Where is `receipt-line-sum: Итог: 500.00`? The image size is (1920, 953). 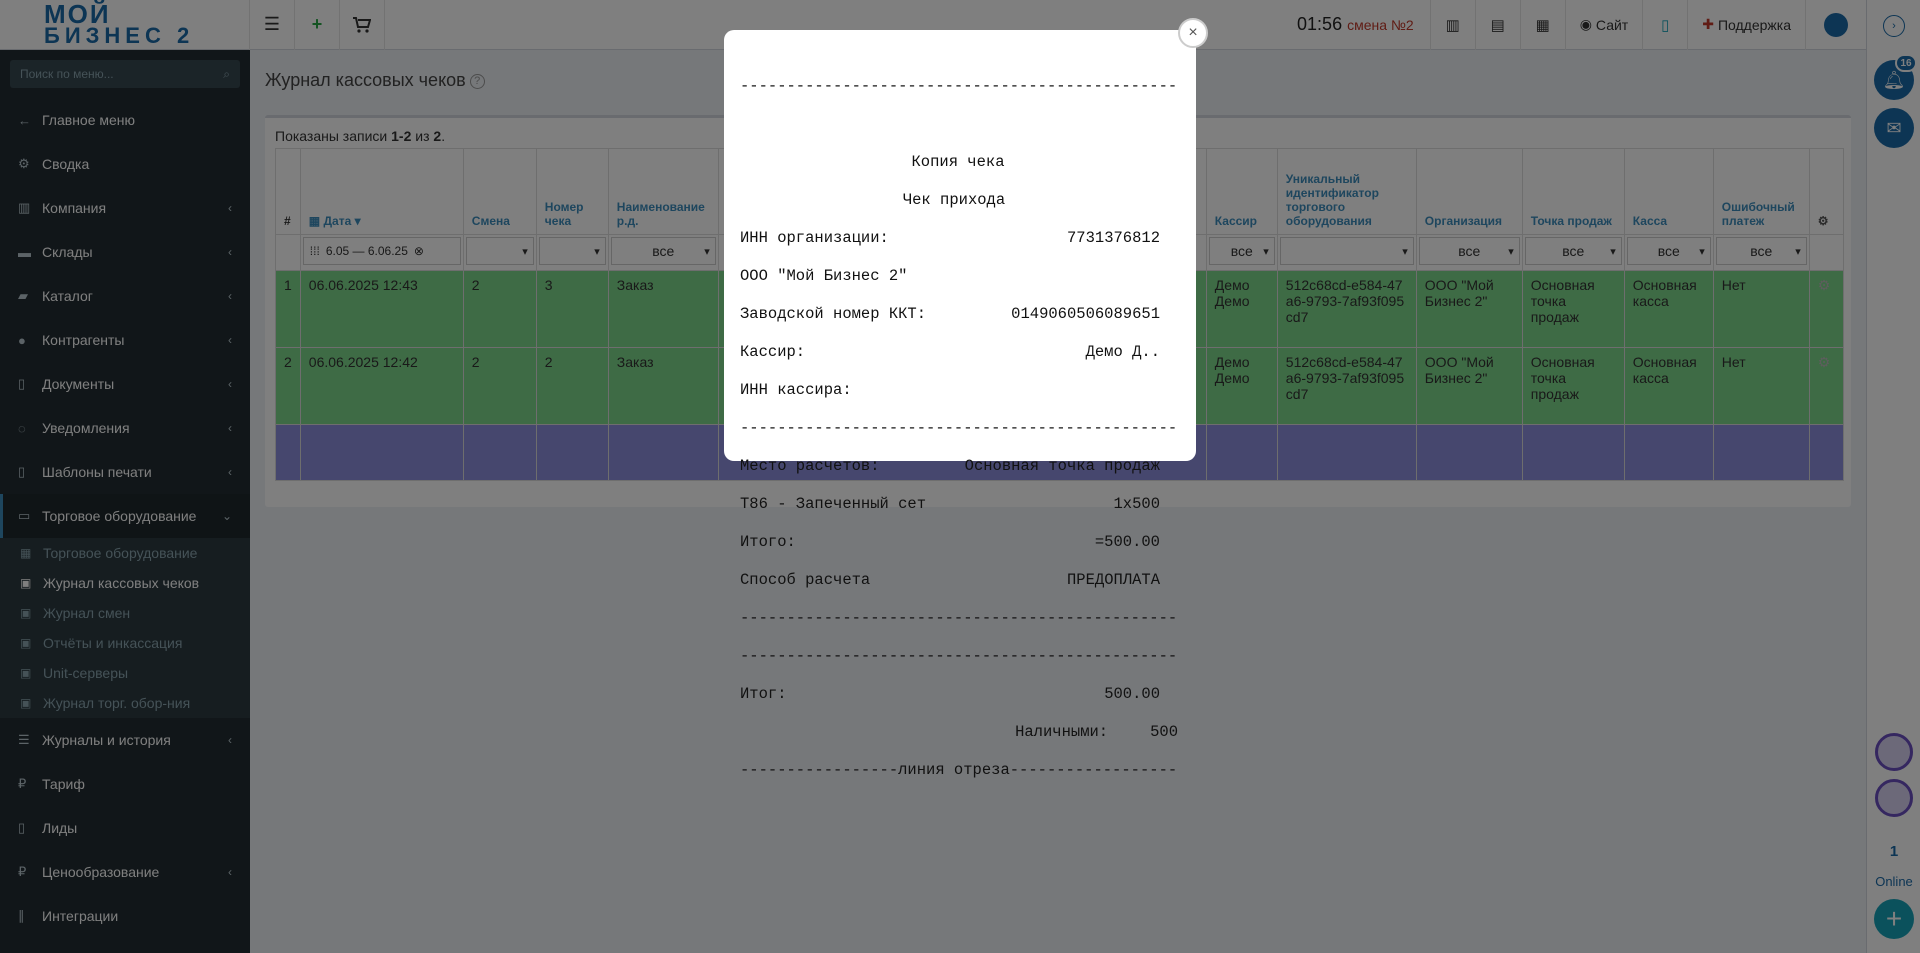
receipt-line-sum: Итог: 500.00 is located at coordinates (950, 694).